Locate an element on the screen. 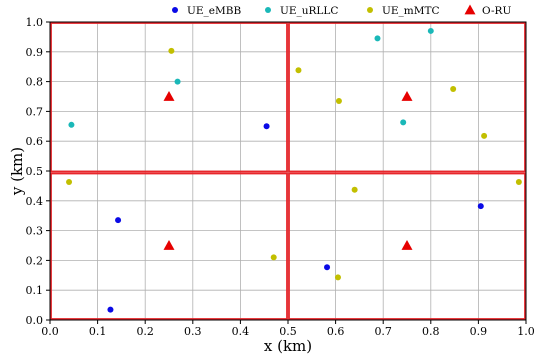 Image resolution: width=534 pixels, height=356 pixels. y-axis-label: y (km) is located at coordinates (17, 171).